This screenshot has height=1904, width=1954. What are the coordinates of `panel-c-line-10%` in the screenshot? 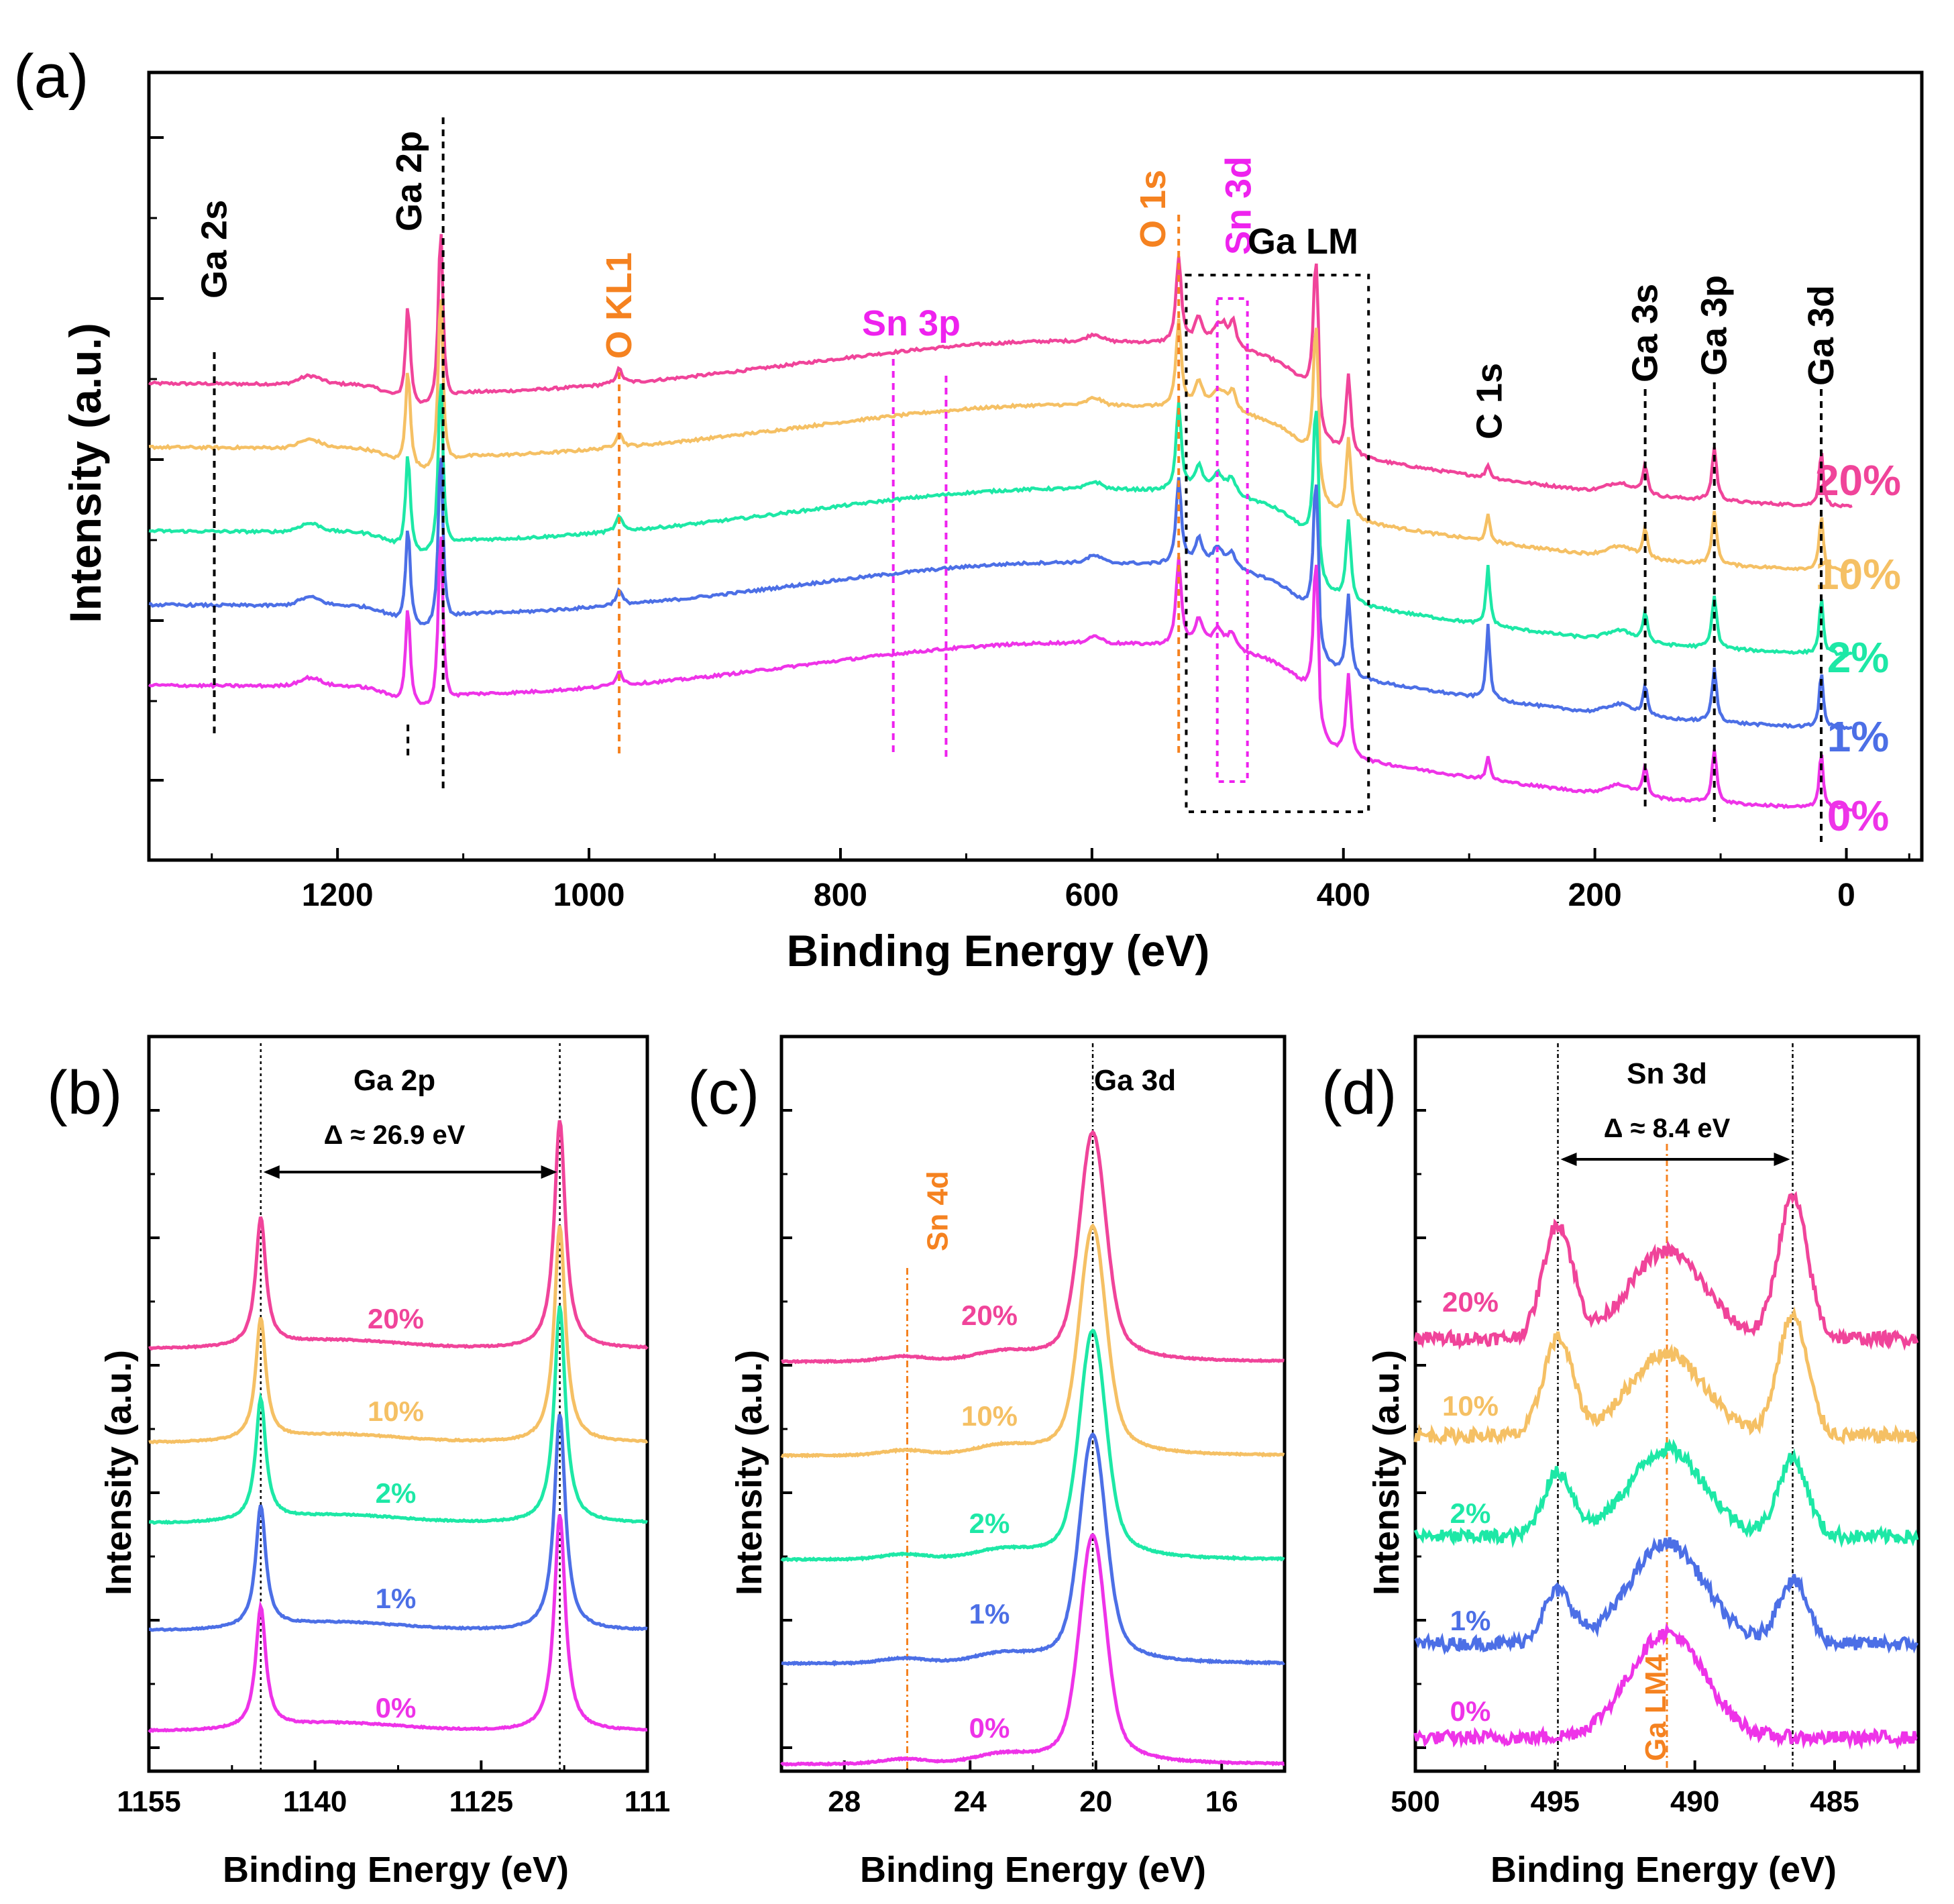 It's located at (1032, 1341).